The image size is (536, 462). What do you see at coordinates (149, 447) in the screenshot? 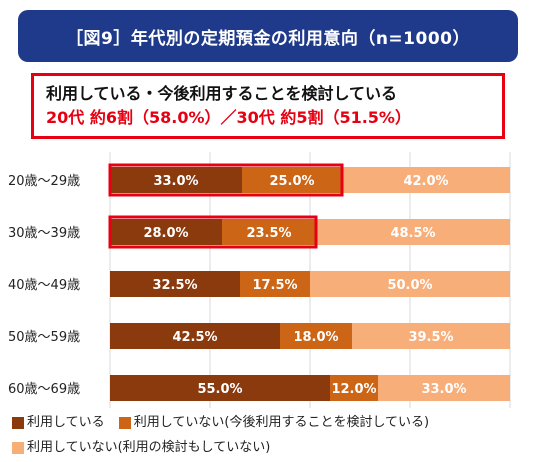
I see `legend-label-not-using: 利用していない(利用の検討もしていない)` at bounding box center [149, 447].